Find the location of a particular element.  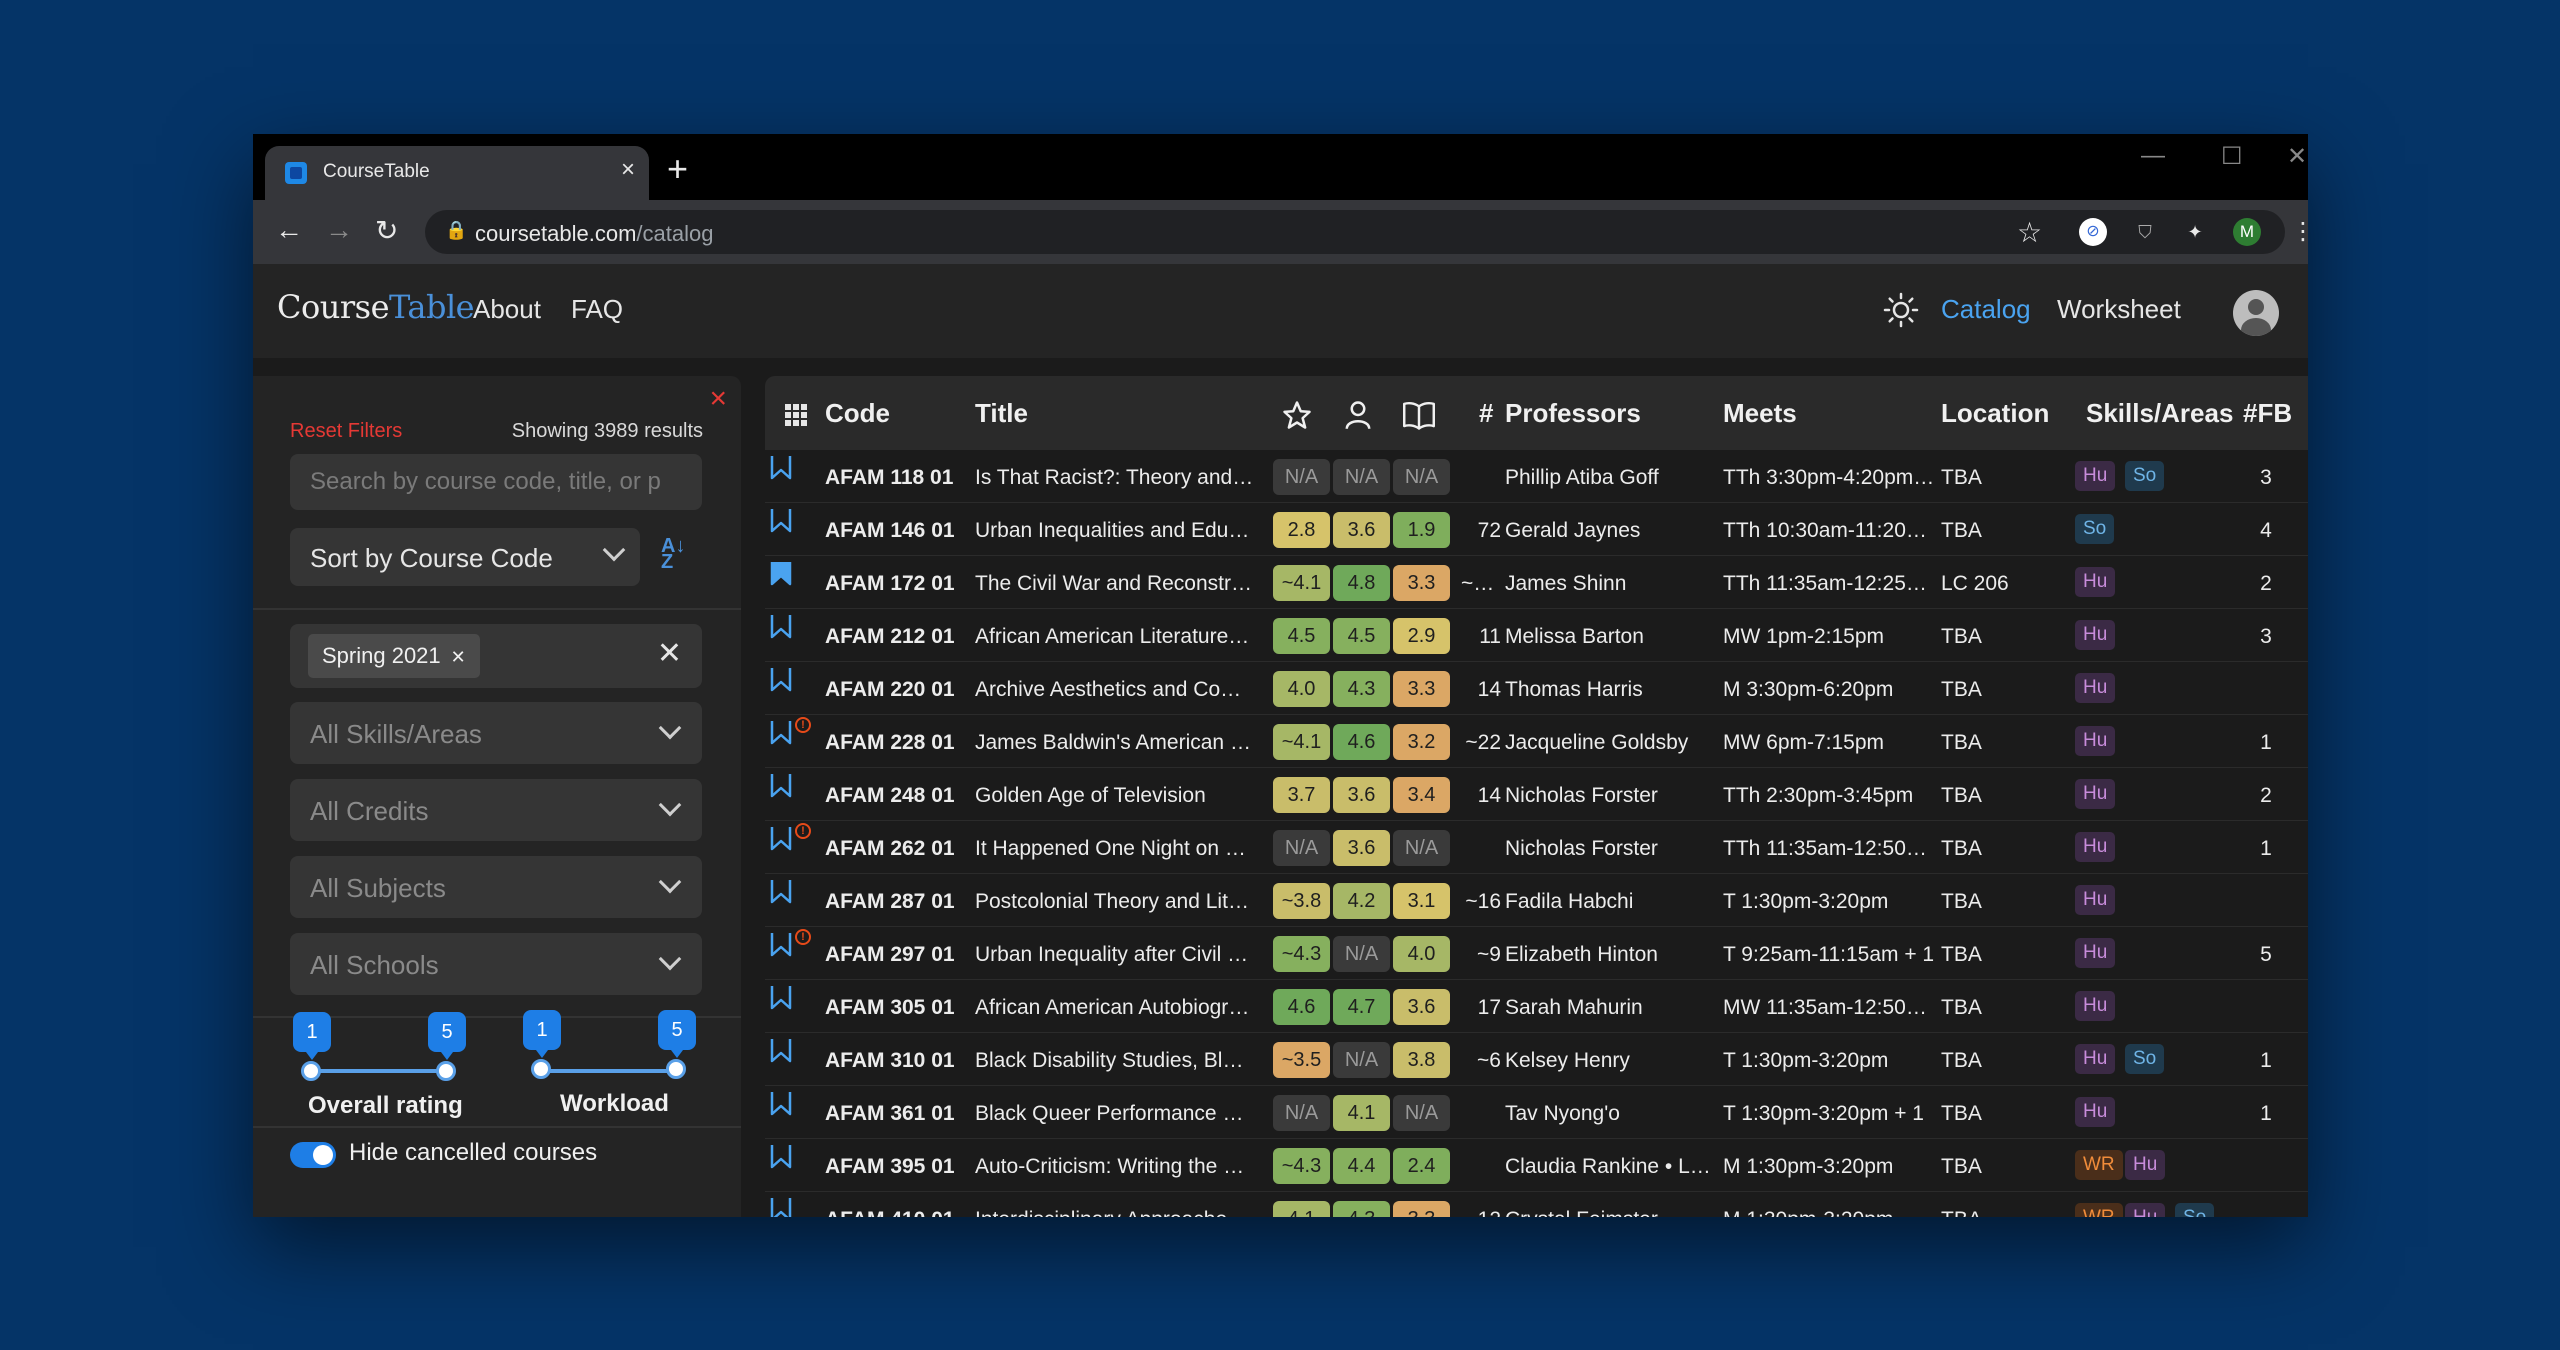

sort-order-az-icon: A↓ Z is located at coordinates (673, 554).